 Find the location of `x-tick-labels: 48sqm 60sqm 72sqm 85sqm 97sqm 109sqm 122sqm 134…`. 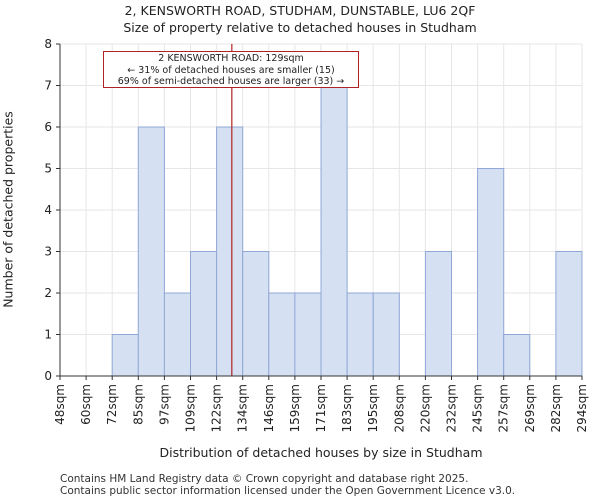

x-tick-labels: 48sqm 60sqm 72sqm 85sqm 97sqm 109sqm 122sqm 134… is located at coordinates (321, 408).